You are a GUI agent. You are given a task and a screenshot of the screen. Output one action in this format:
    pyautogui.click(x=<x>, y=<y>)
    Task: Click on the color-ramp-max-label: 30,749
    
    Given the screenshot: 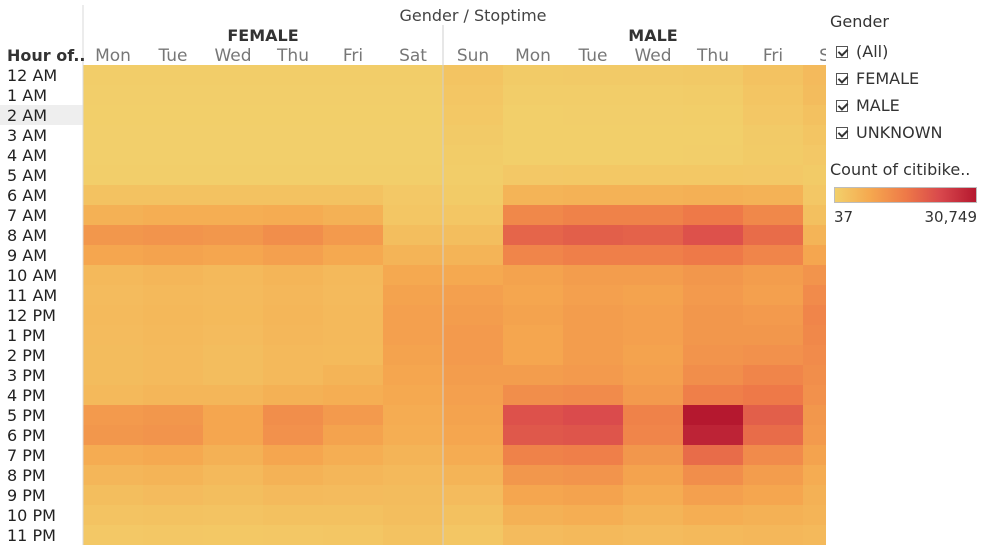 What is the action you would take?
    pyautogui.click(x=951, y=217)
    